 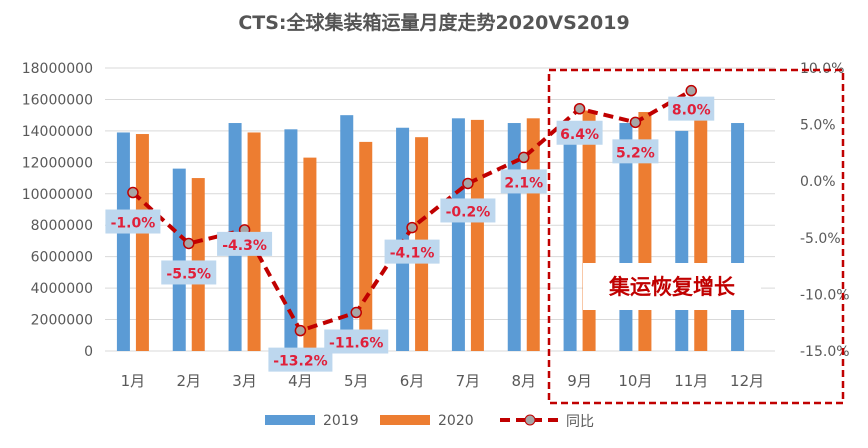 What do you see at coordinates (62, 226) in the screenshot?
I see `y-left-tick-label: 8000000` at bounding box center [62, 226].